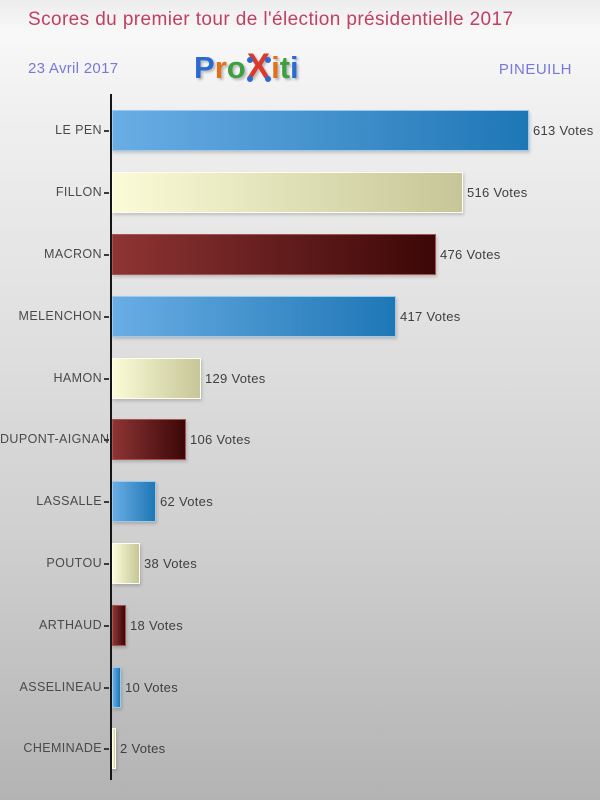 Image resolution: width=600 pixels, height=800 pixels. What do you see at coordinates (55, 439) in the screenshot?
I see `category-label: DUPONT-AIGNAN` at bounding box center [55, 439].